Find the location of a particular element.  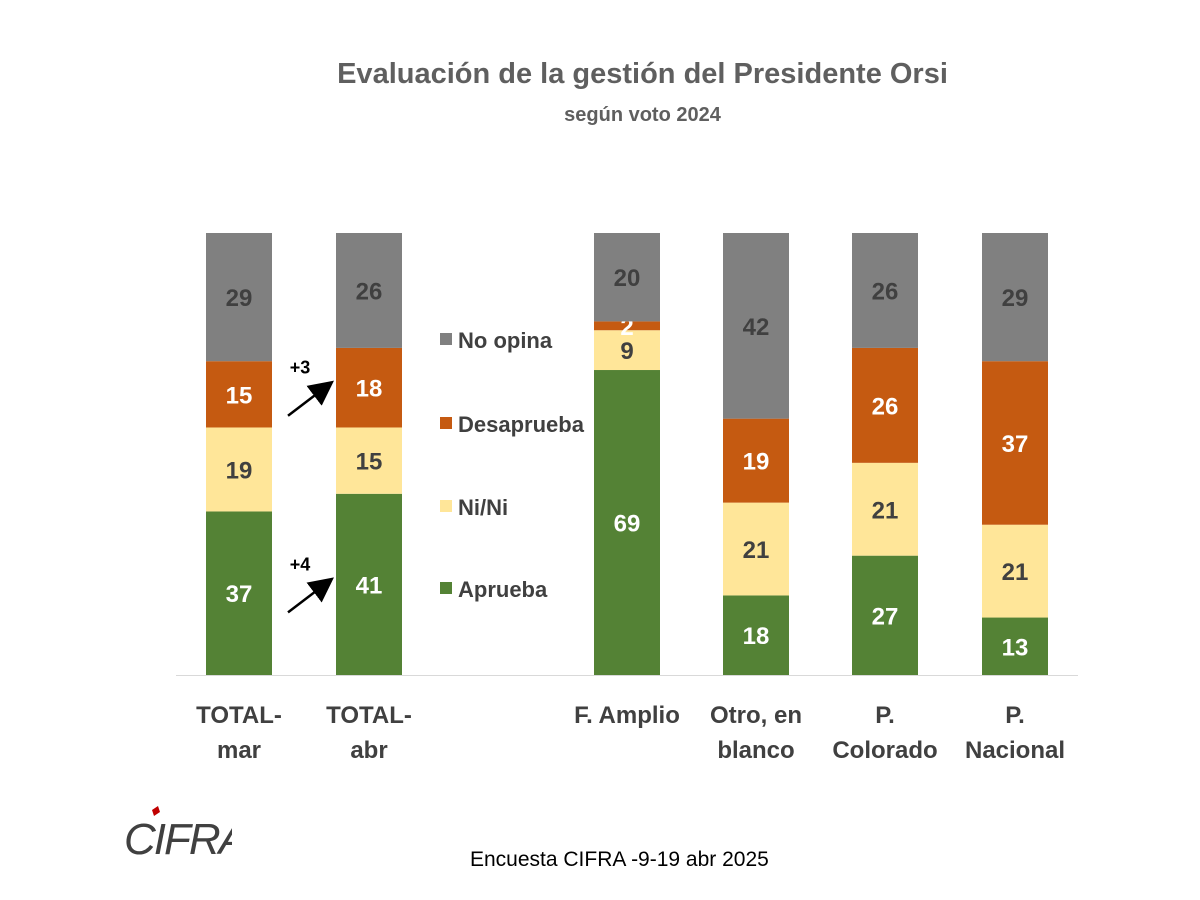

cifra-logo: CIFRA is located at coordinates (178, 834).